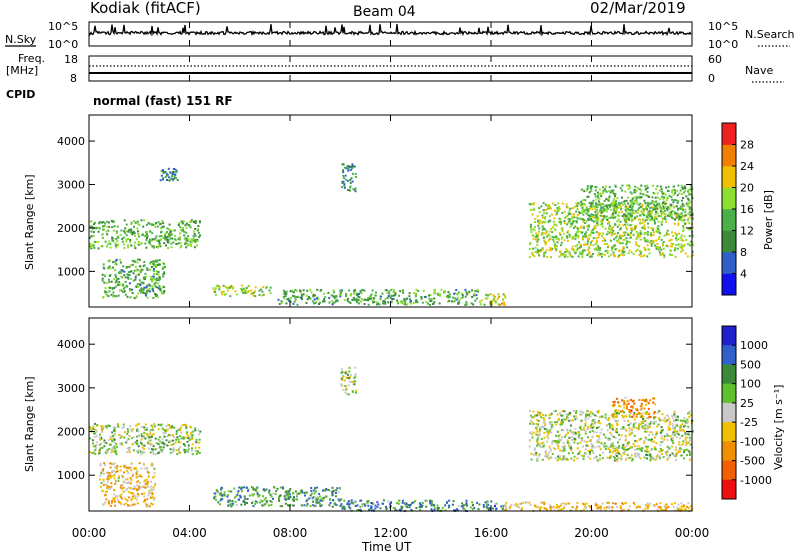  I want to click on date-title: 02/Mar/2019, so click(638, 8).